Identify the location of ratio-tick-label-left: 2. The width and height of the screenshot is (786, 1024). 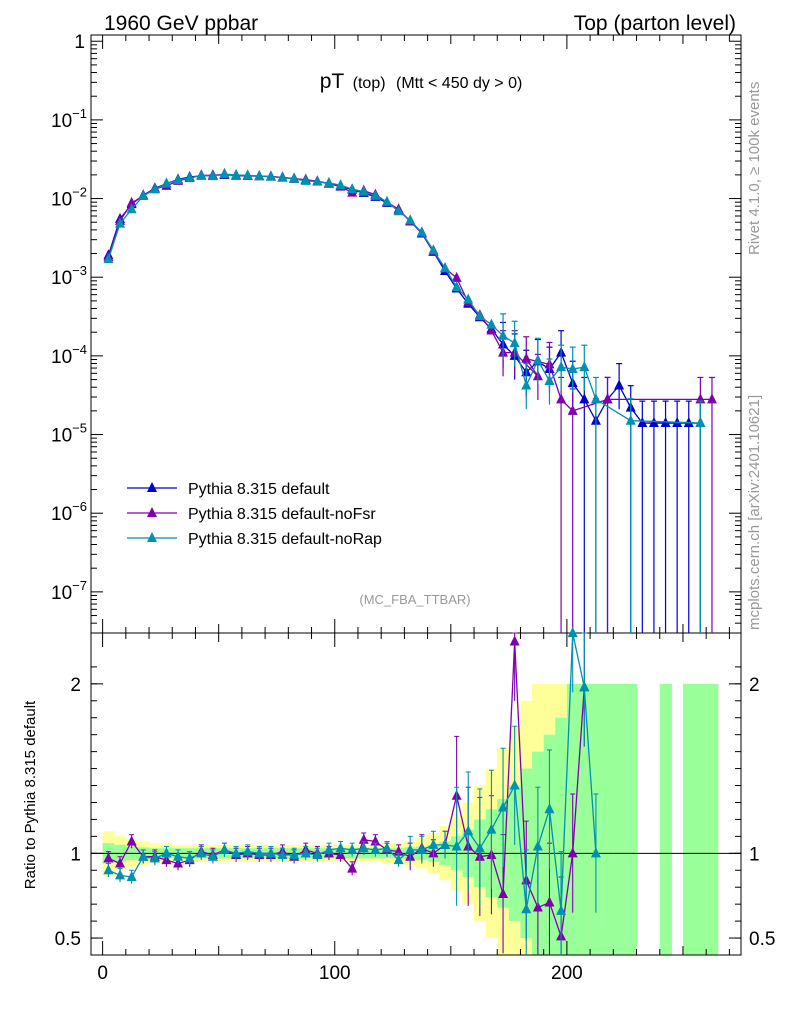
(75, 685).